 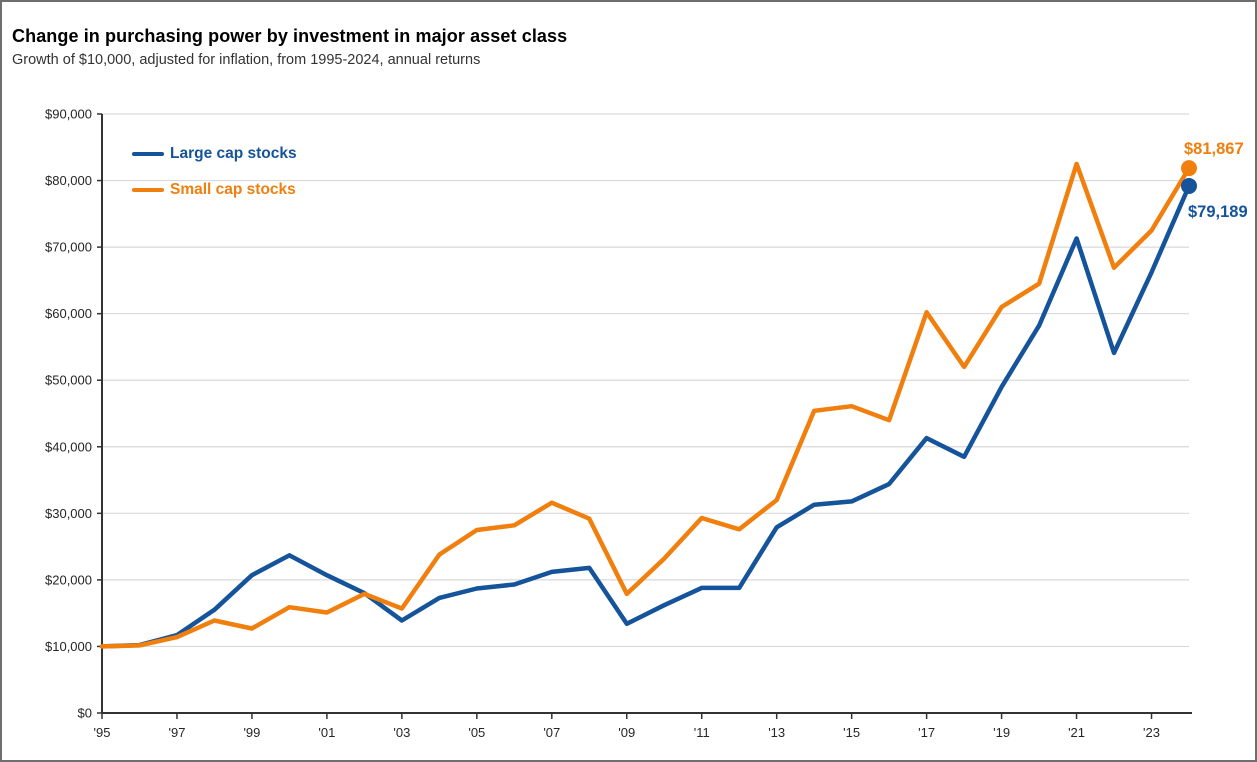 What do you see at coordinates (68, 313) in the screenshot?
I see `y-tick-label: $60,000` at bounding box center [68, 313].